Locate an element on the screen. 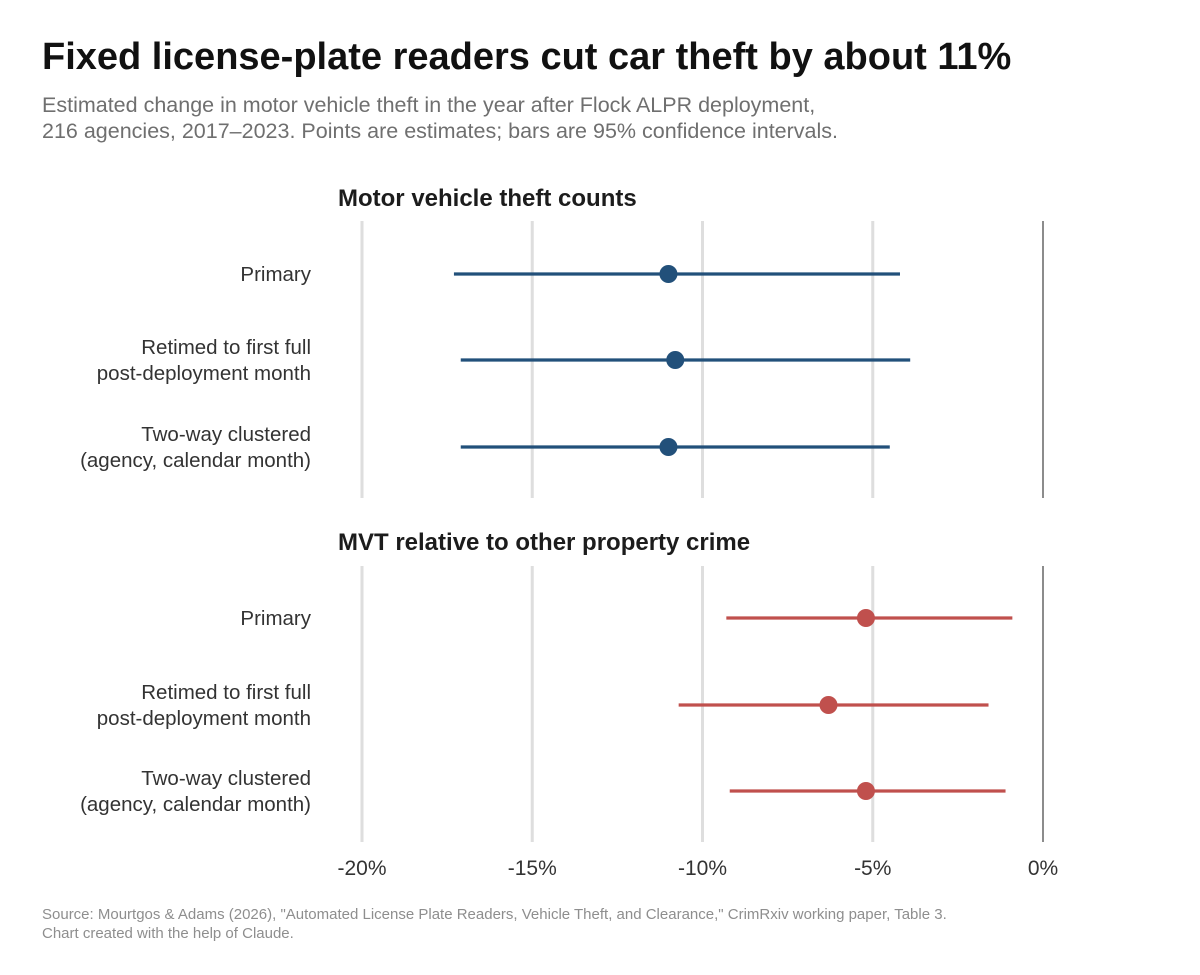 The height and width of the screenshot is (975, 1200). panel-title: Motor vehicle theft counts is located at coordinates (487, 198).